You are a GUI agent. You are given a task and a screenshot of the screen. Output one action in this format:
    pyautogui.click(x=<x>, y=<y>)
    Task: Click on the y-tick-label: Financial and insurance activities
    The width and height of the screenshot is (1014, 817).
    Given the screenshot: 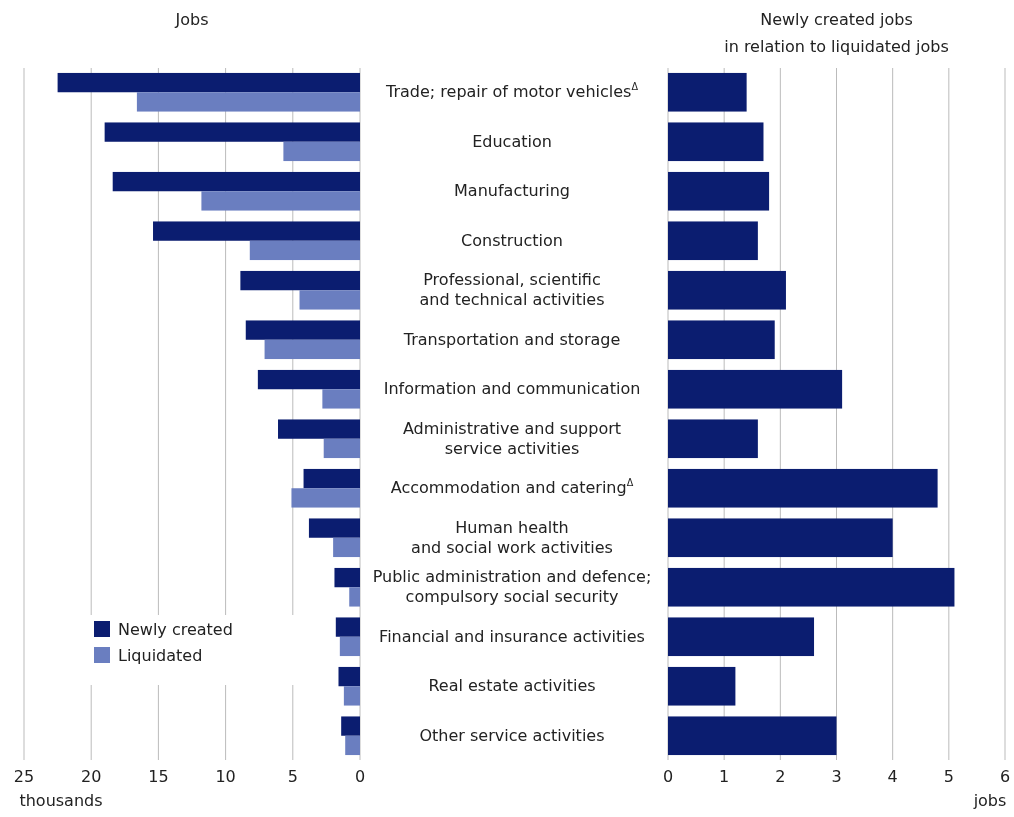 What is the action you would take?
    pyautogui.click(x=512, y=636)
    